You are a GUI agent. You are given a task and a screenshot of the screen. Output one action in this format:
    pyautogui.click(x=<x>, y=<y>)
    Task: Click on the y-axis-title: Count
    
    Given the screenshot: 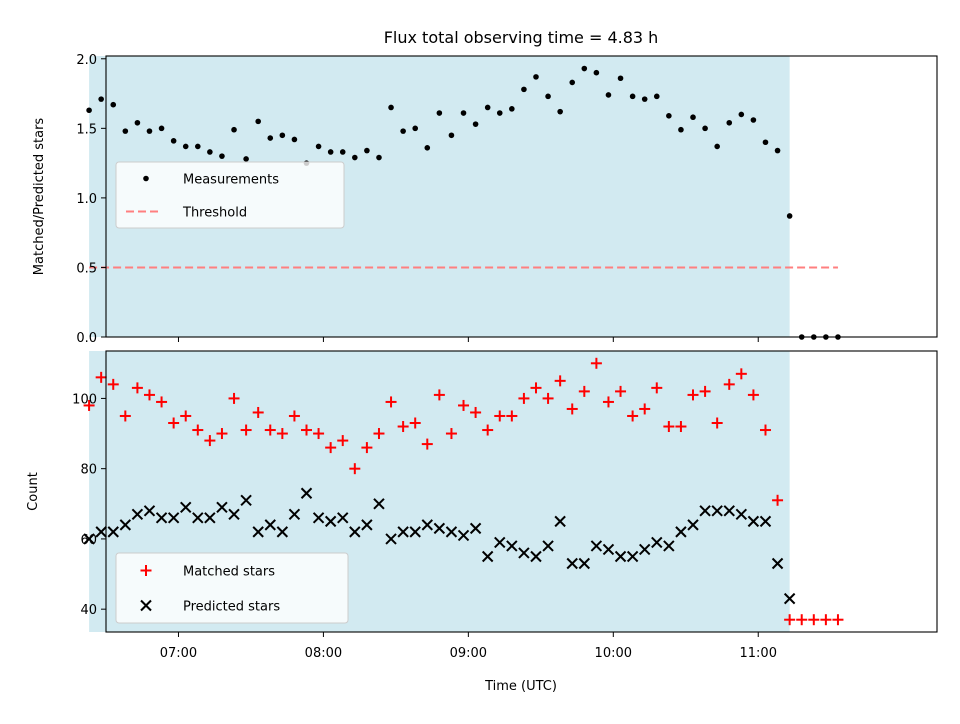 What is the action you would take?
    pyautogui.click(x=33, y=491)
    